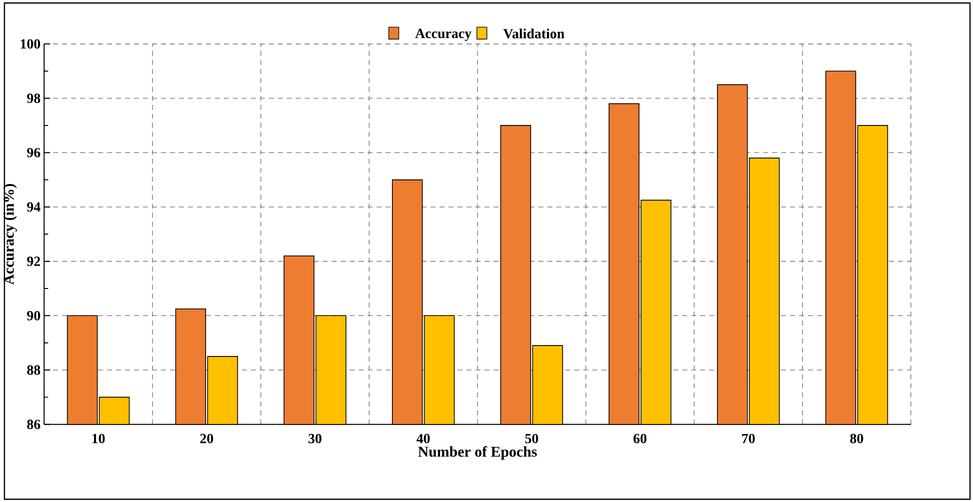  What do you see at coordinates (640, 439) in the screenshot?
I see `x-tick-label: 60` at bounding box center [640, 439].